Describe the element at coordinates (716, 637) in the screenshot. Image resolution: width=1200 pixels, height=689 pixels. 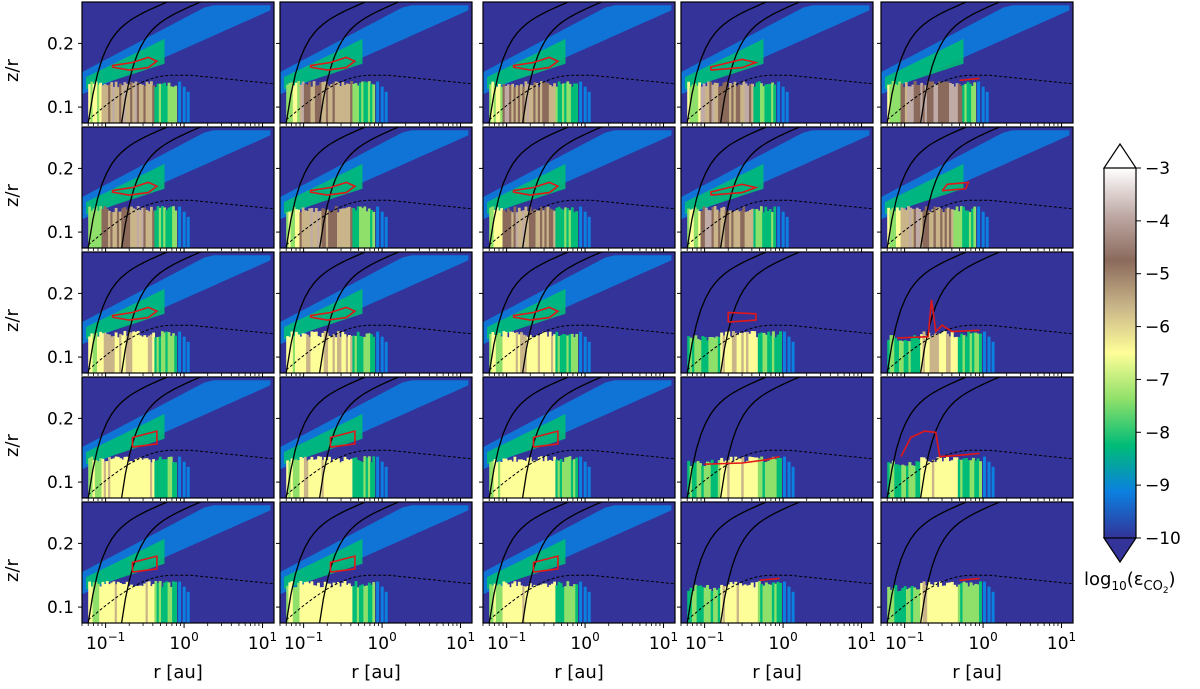
I see `x-tick-exponent: −1` at that location.